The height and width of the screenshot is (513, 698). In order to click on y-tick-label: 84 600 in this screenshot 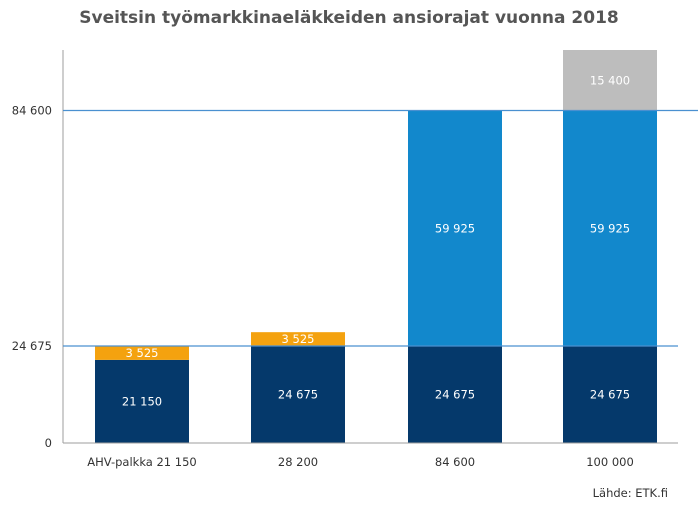, I will do `click(32, 111)`.